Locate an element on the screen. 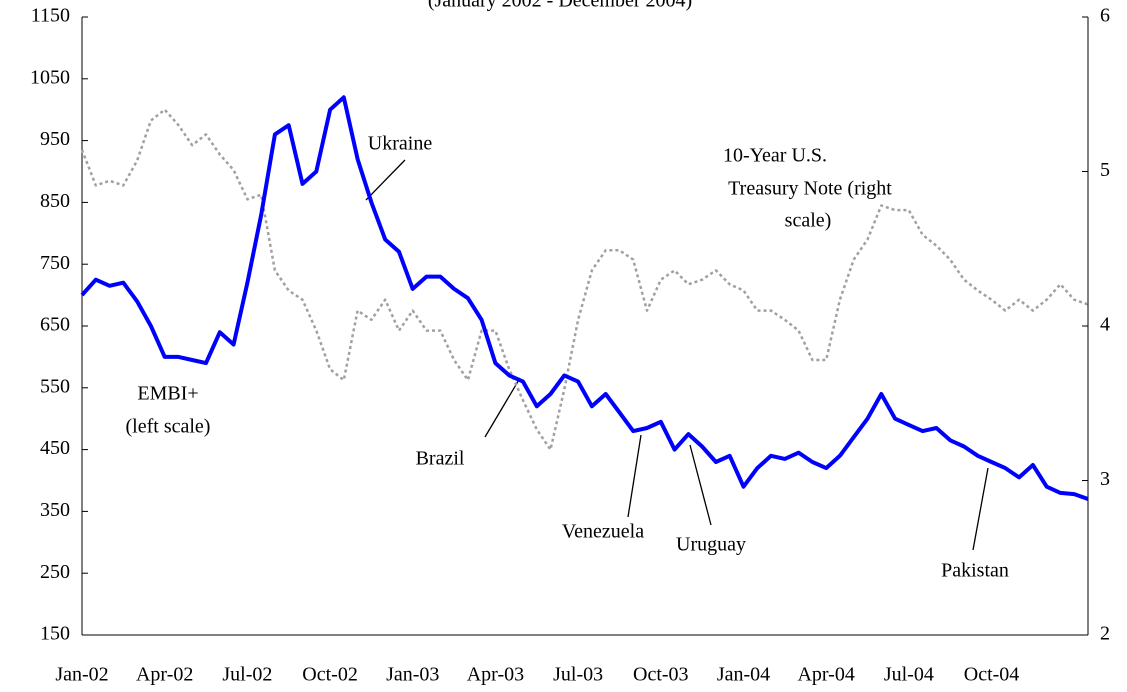 The height and width of the screenshot is (692, 1127). chart-subtitle: (January 2002 - December 2004) is located at coordinates (560, 6).